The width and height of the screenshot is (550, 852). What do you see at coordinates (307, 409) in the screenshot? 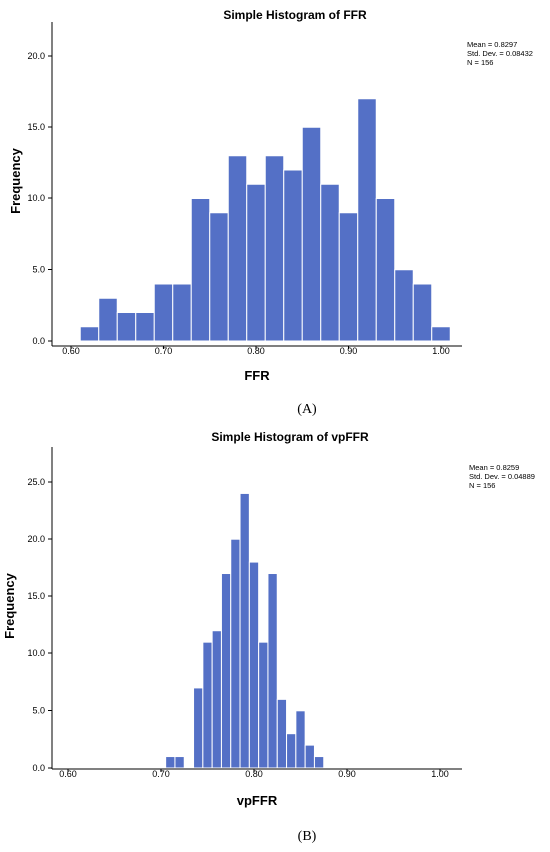
I see `panel-label: (A)` at bounding box center [307, 409].